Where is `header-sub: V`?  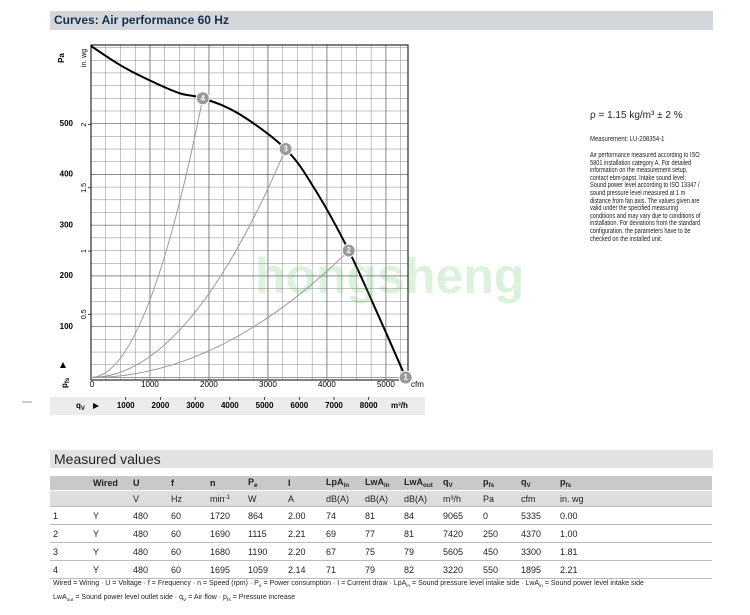 header-sub: V is located at coordinates (450, 485).